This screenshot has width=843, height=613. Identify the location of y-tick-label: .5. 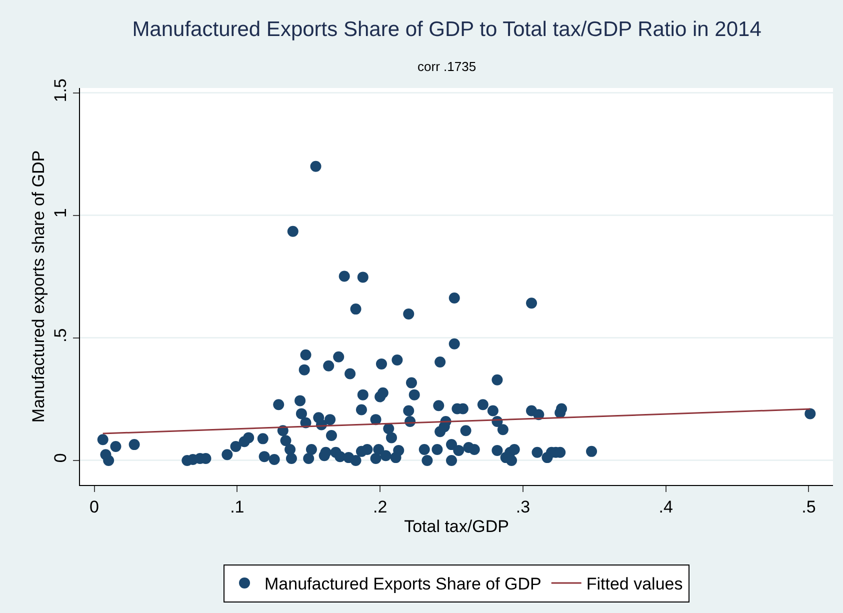
(60, 335).